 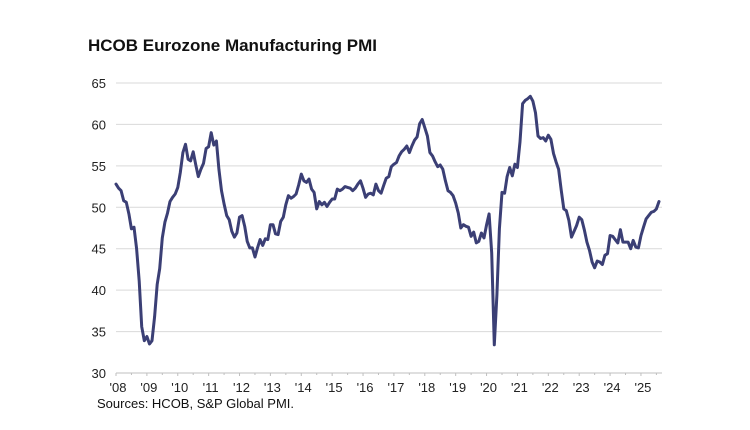 I want to click on y-tick-label: 60, so click(x=99, y=124).